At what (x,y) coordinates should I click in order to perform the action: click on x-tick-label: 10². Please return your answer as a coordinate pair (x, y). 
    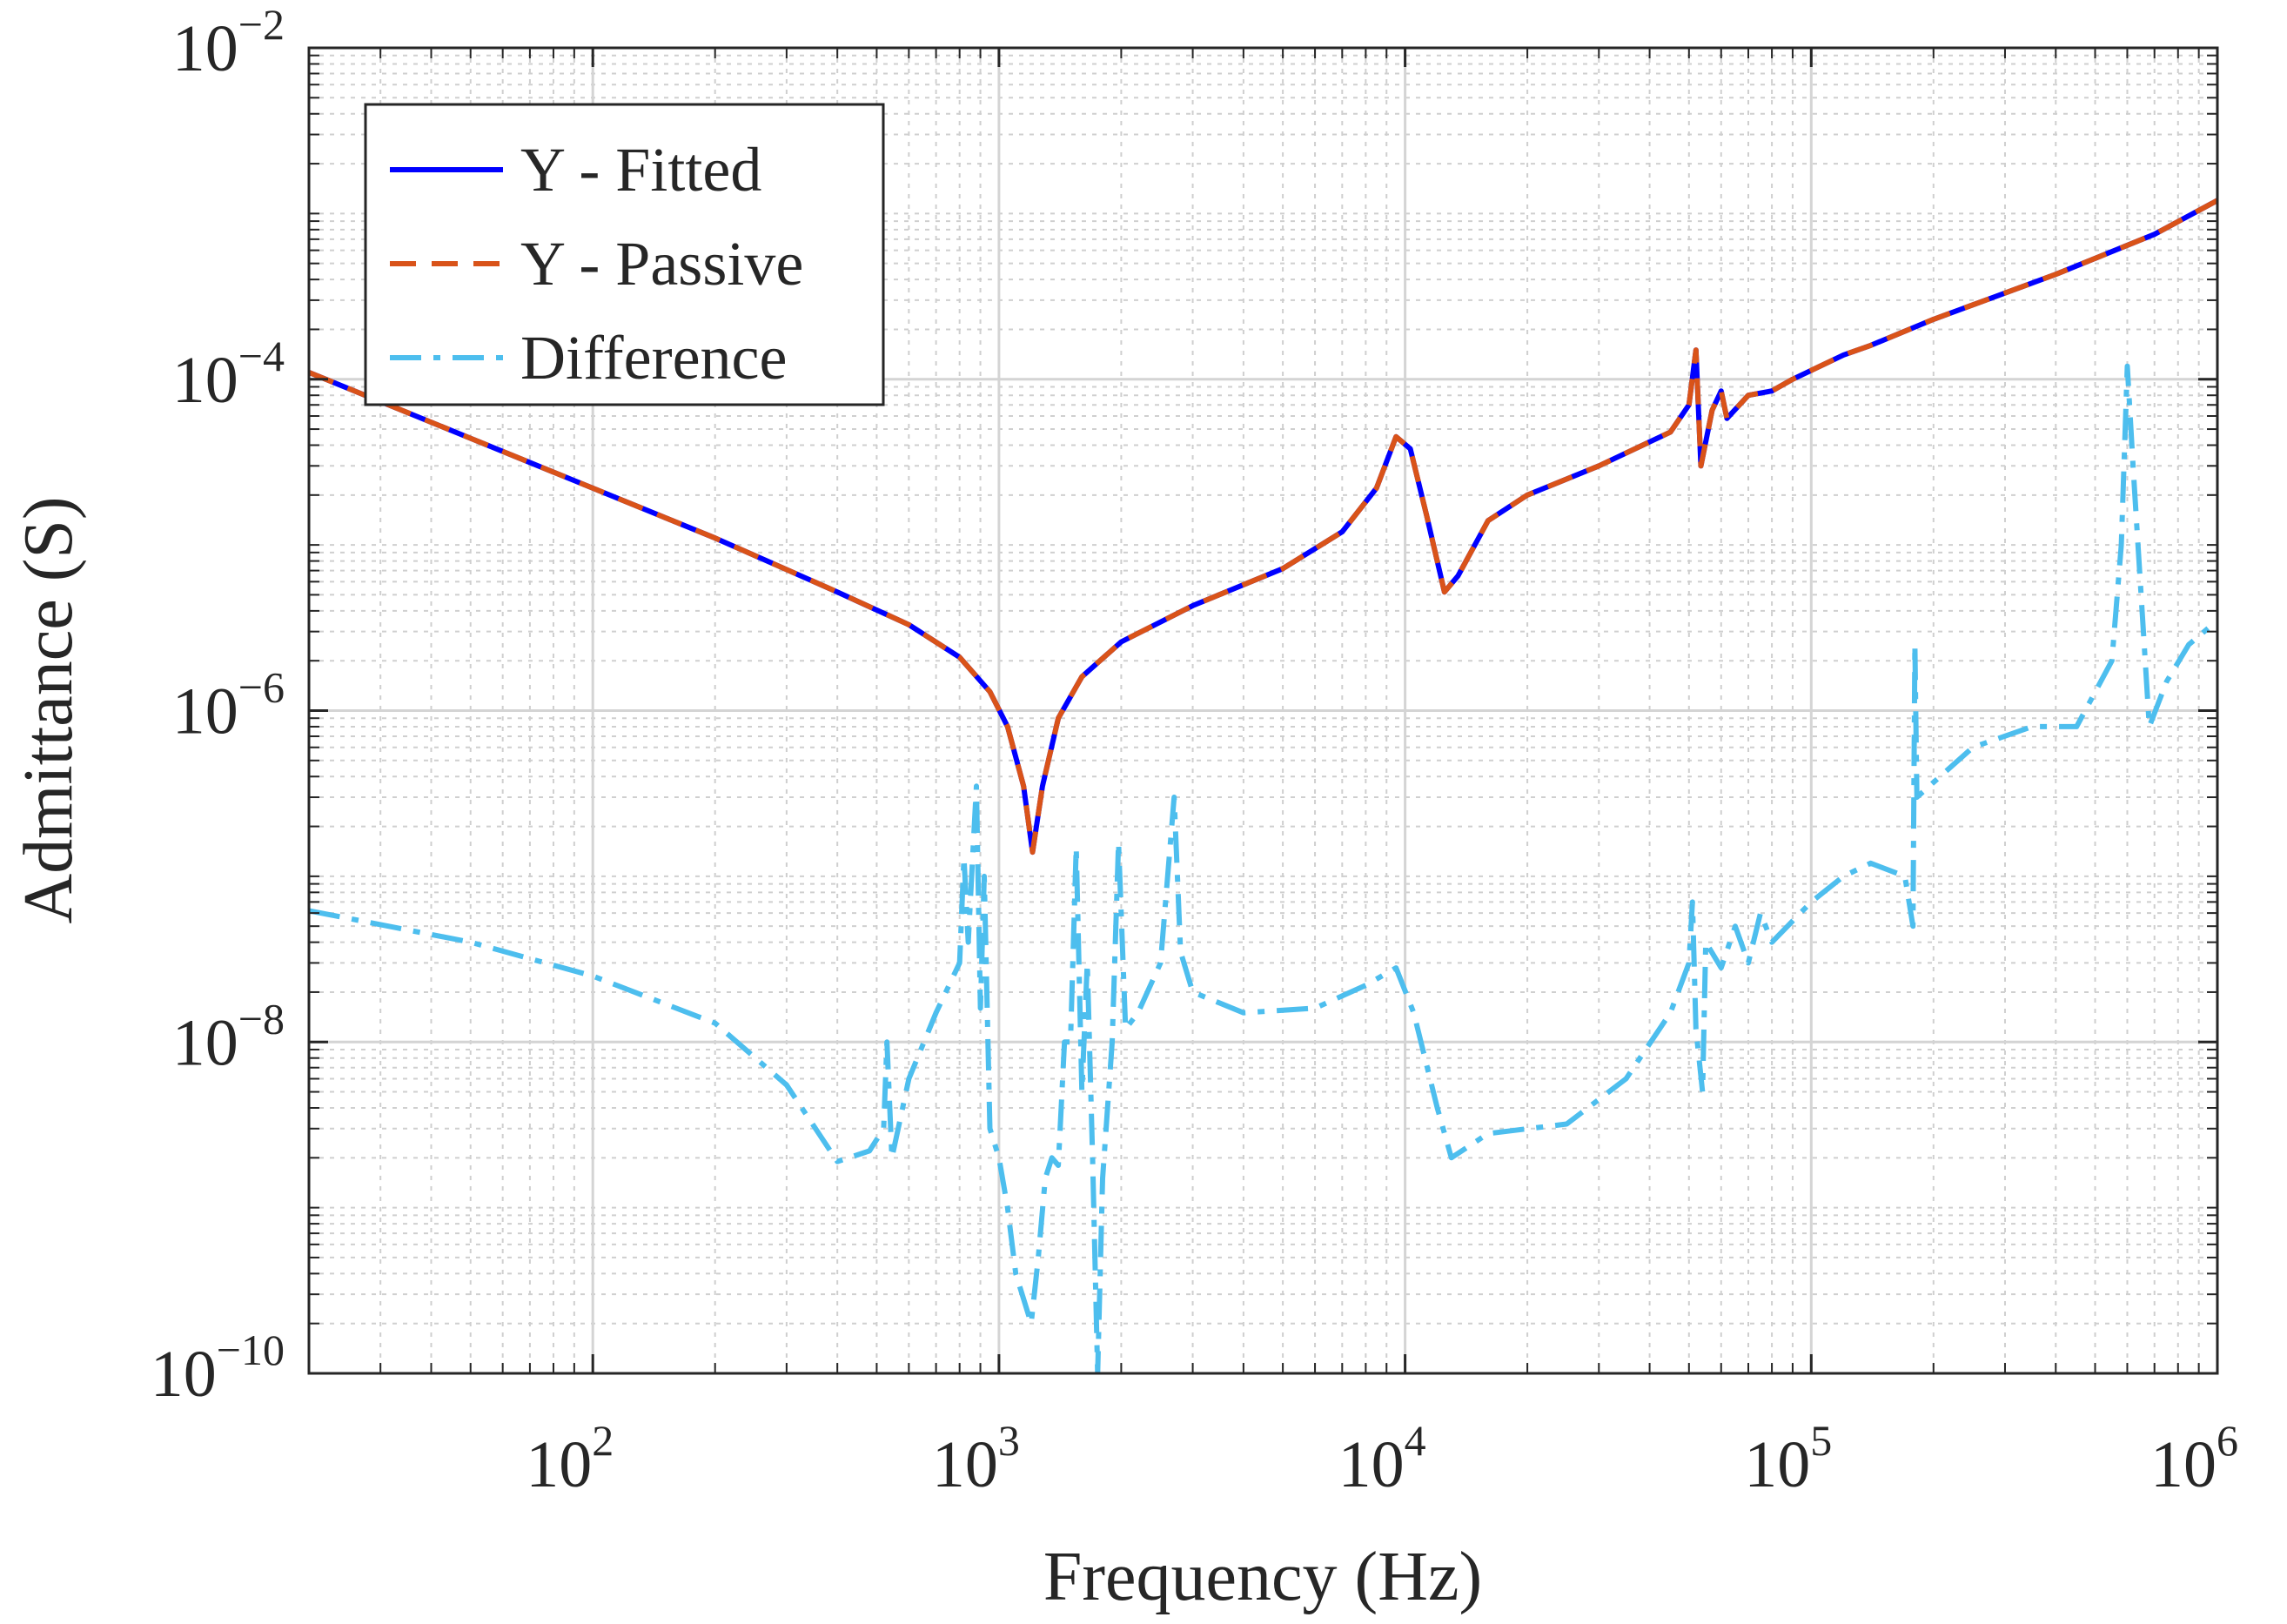
    Looking at the image, I should click on (570, 1459).